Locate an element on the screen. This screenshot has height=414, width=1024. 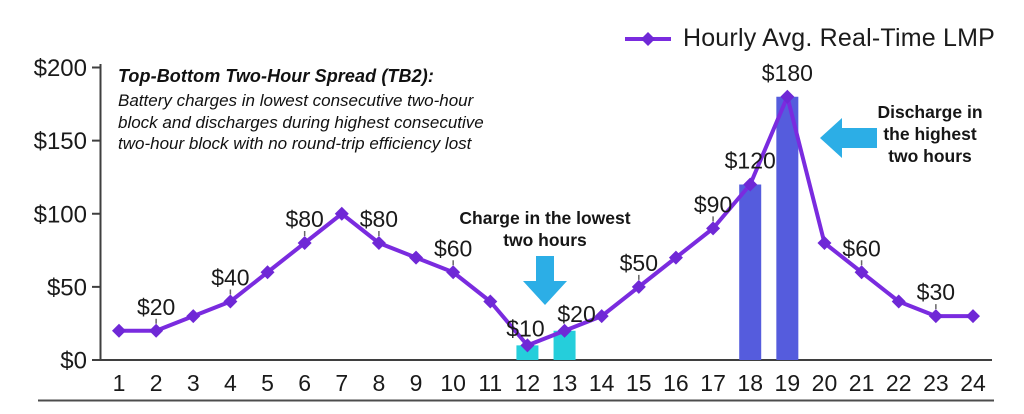
x-tick-label: 23 is located at coordinates (936, 383).